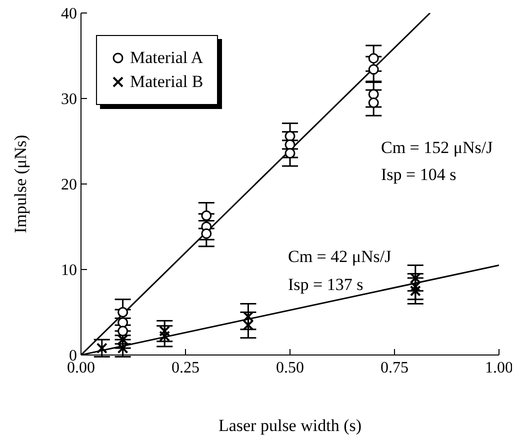  I want to click on x-tick-label: 0.50, so click(290, 367).